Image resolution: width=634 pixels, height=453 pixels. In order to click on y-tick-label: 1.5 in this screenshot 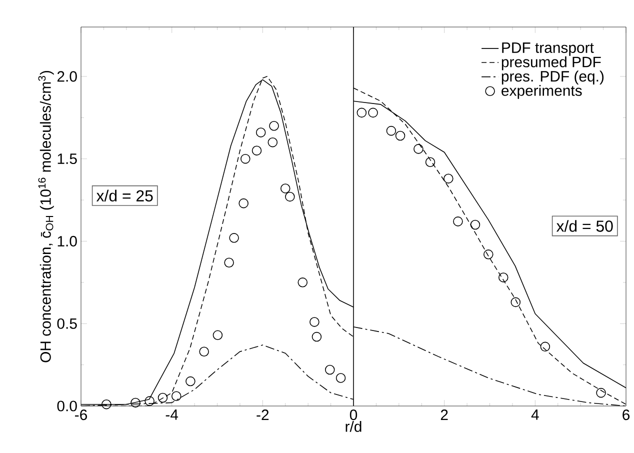, I will do `click(67, 159)`.